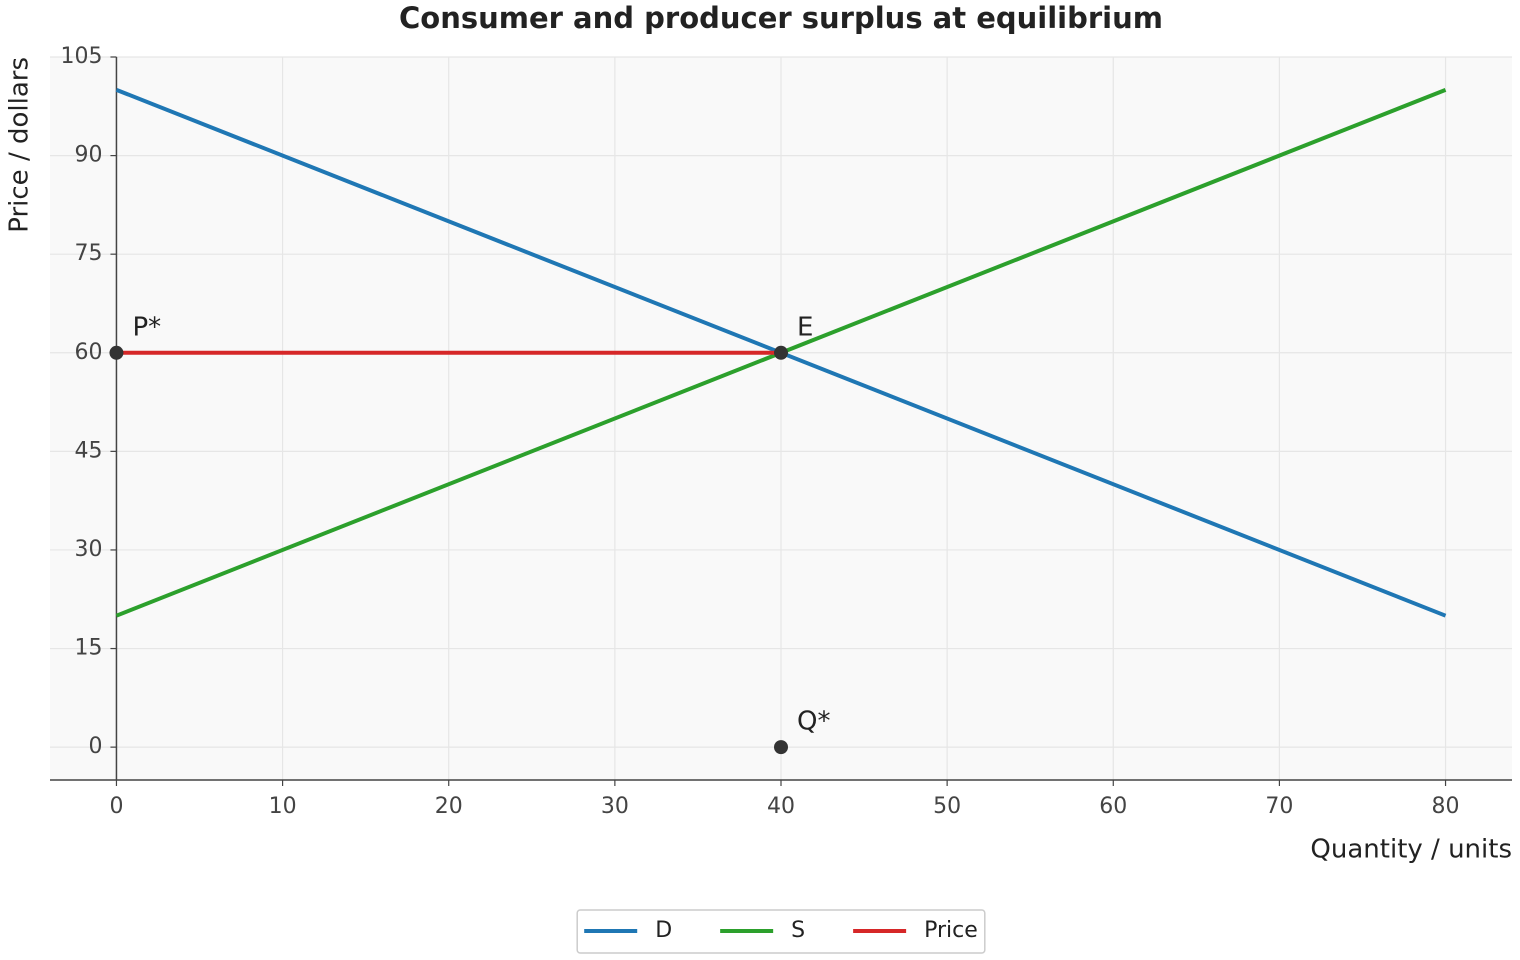 This screenshot has width=1520, height=960. Describe the element at coordinates (95, 746) in the screenshot. I see `y-tick-label: 0` at that location.